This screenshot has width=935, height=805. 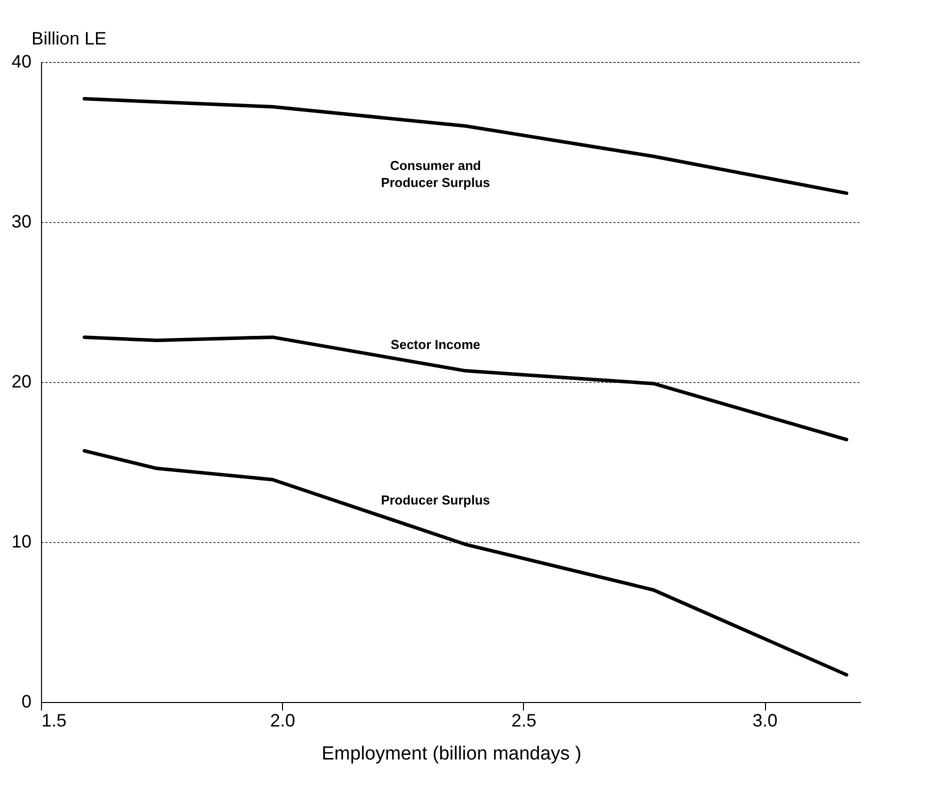 What do you see at coordinates (69, 38) in the screenshot?
I see `y-axis-title: Billion LE` at bounding box center [69, 38].